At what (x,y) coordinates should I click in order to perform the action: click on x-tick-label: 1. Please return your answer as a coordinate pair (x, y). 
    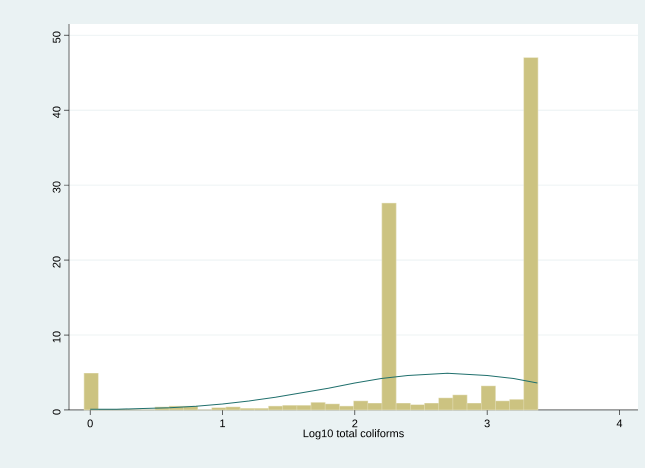
    Looking at the image, I should click on (223, 424).